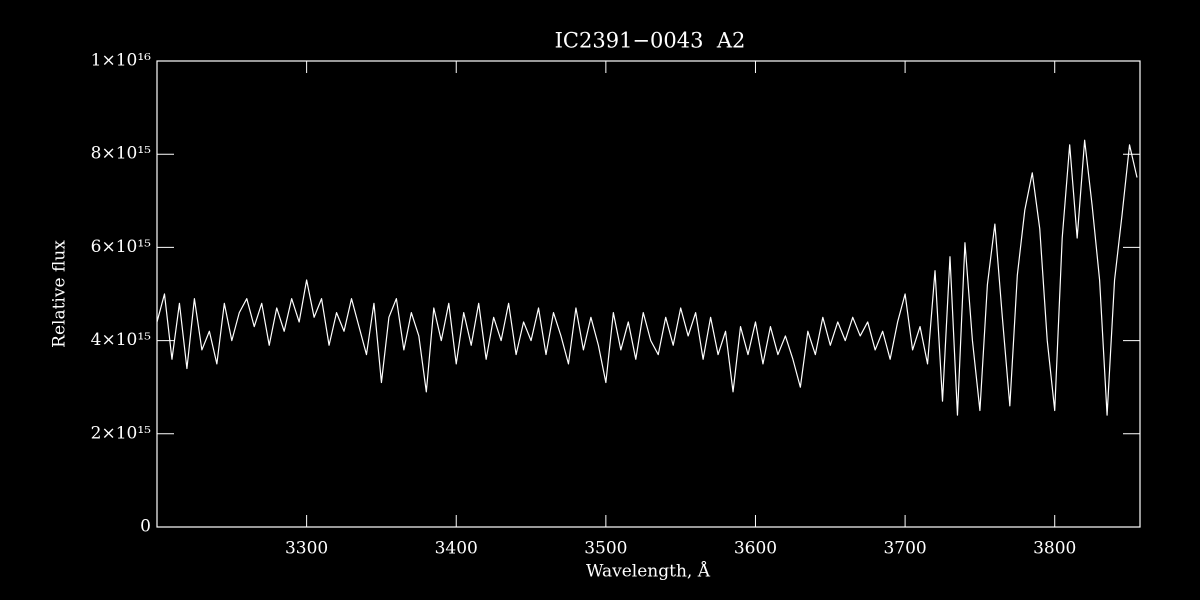 The width and height of the screenshot is (1200, 600). What do you see at coordinates (904, 549) in the screenshot?
I see `x-tick-label: 3700` at bounding box center [904, 549].